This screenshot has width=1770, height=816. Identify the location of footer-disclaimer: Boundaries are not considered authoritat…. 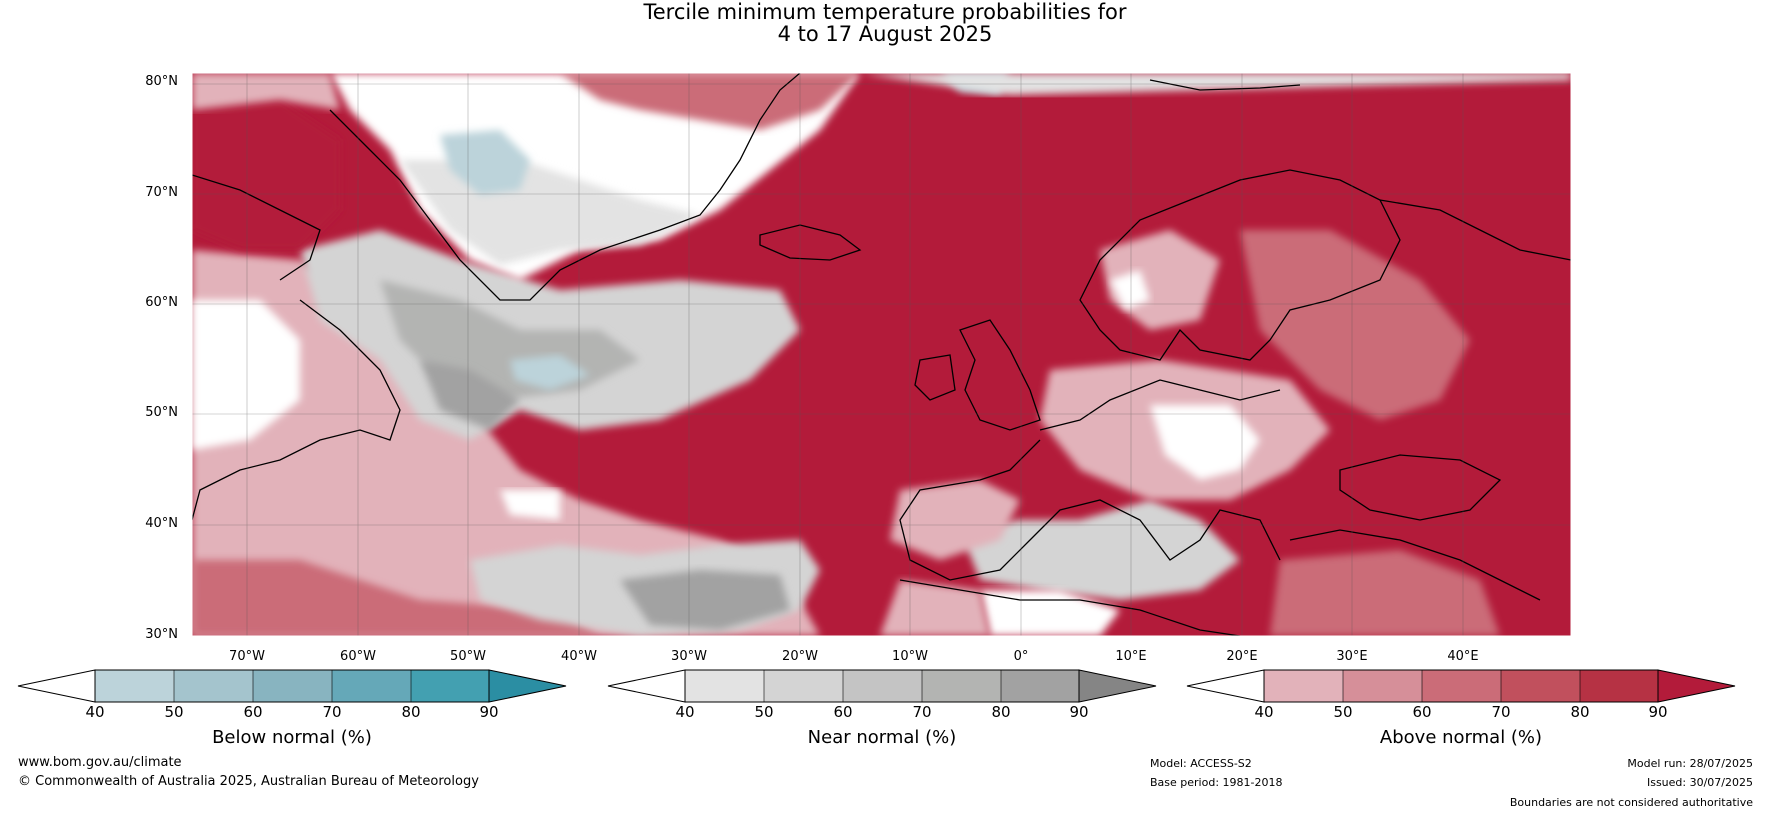
(1631, 802).